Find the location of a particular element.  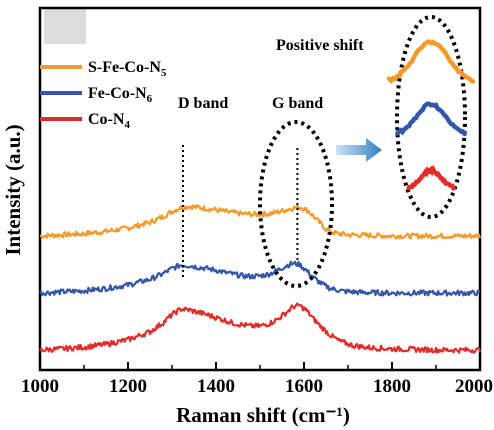

band-markers is located at coordinates (240, 212).